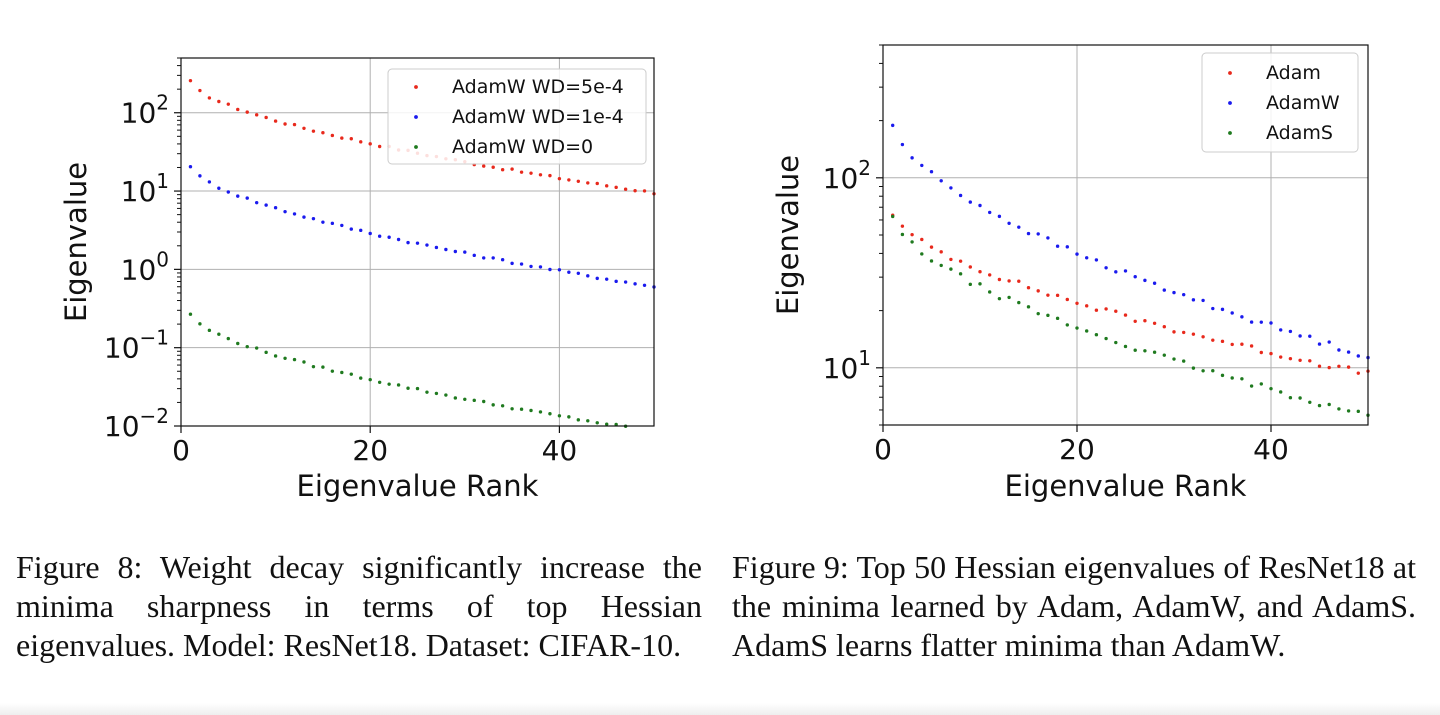  What do you see at coordinates (538, 117) in the screenshot?
I see `legend-label: AdamW WD=1e-4` at bounding box center [538, 117].